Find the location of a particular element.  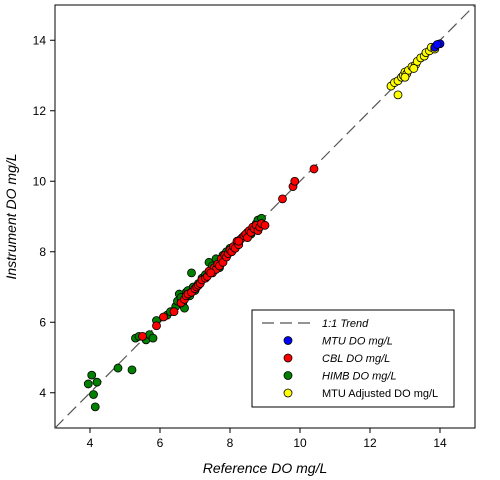

x-tick-label: 6 is located at coordinates (160, 443).